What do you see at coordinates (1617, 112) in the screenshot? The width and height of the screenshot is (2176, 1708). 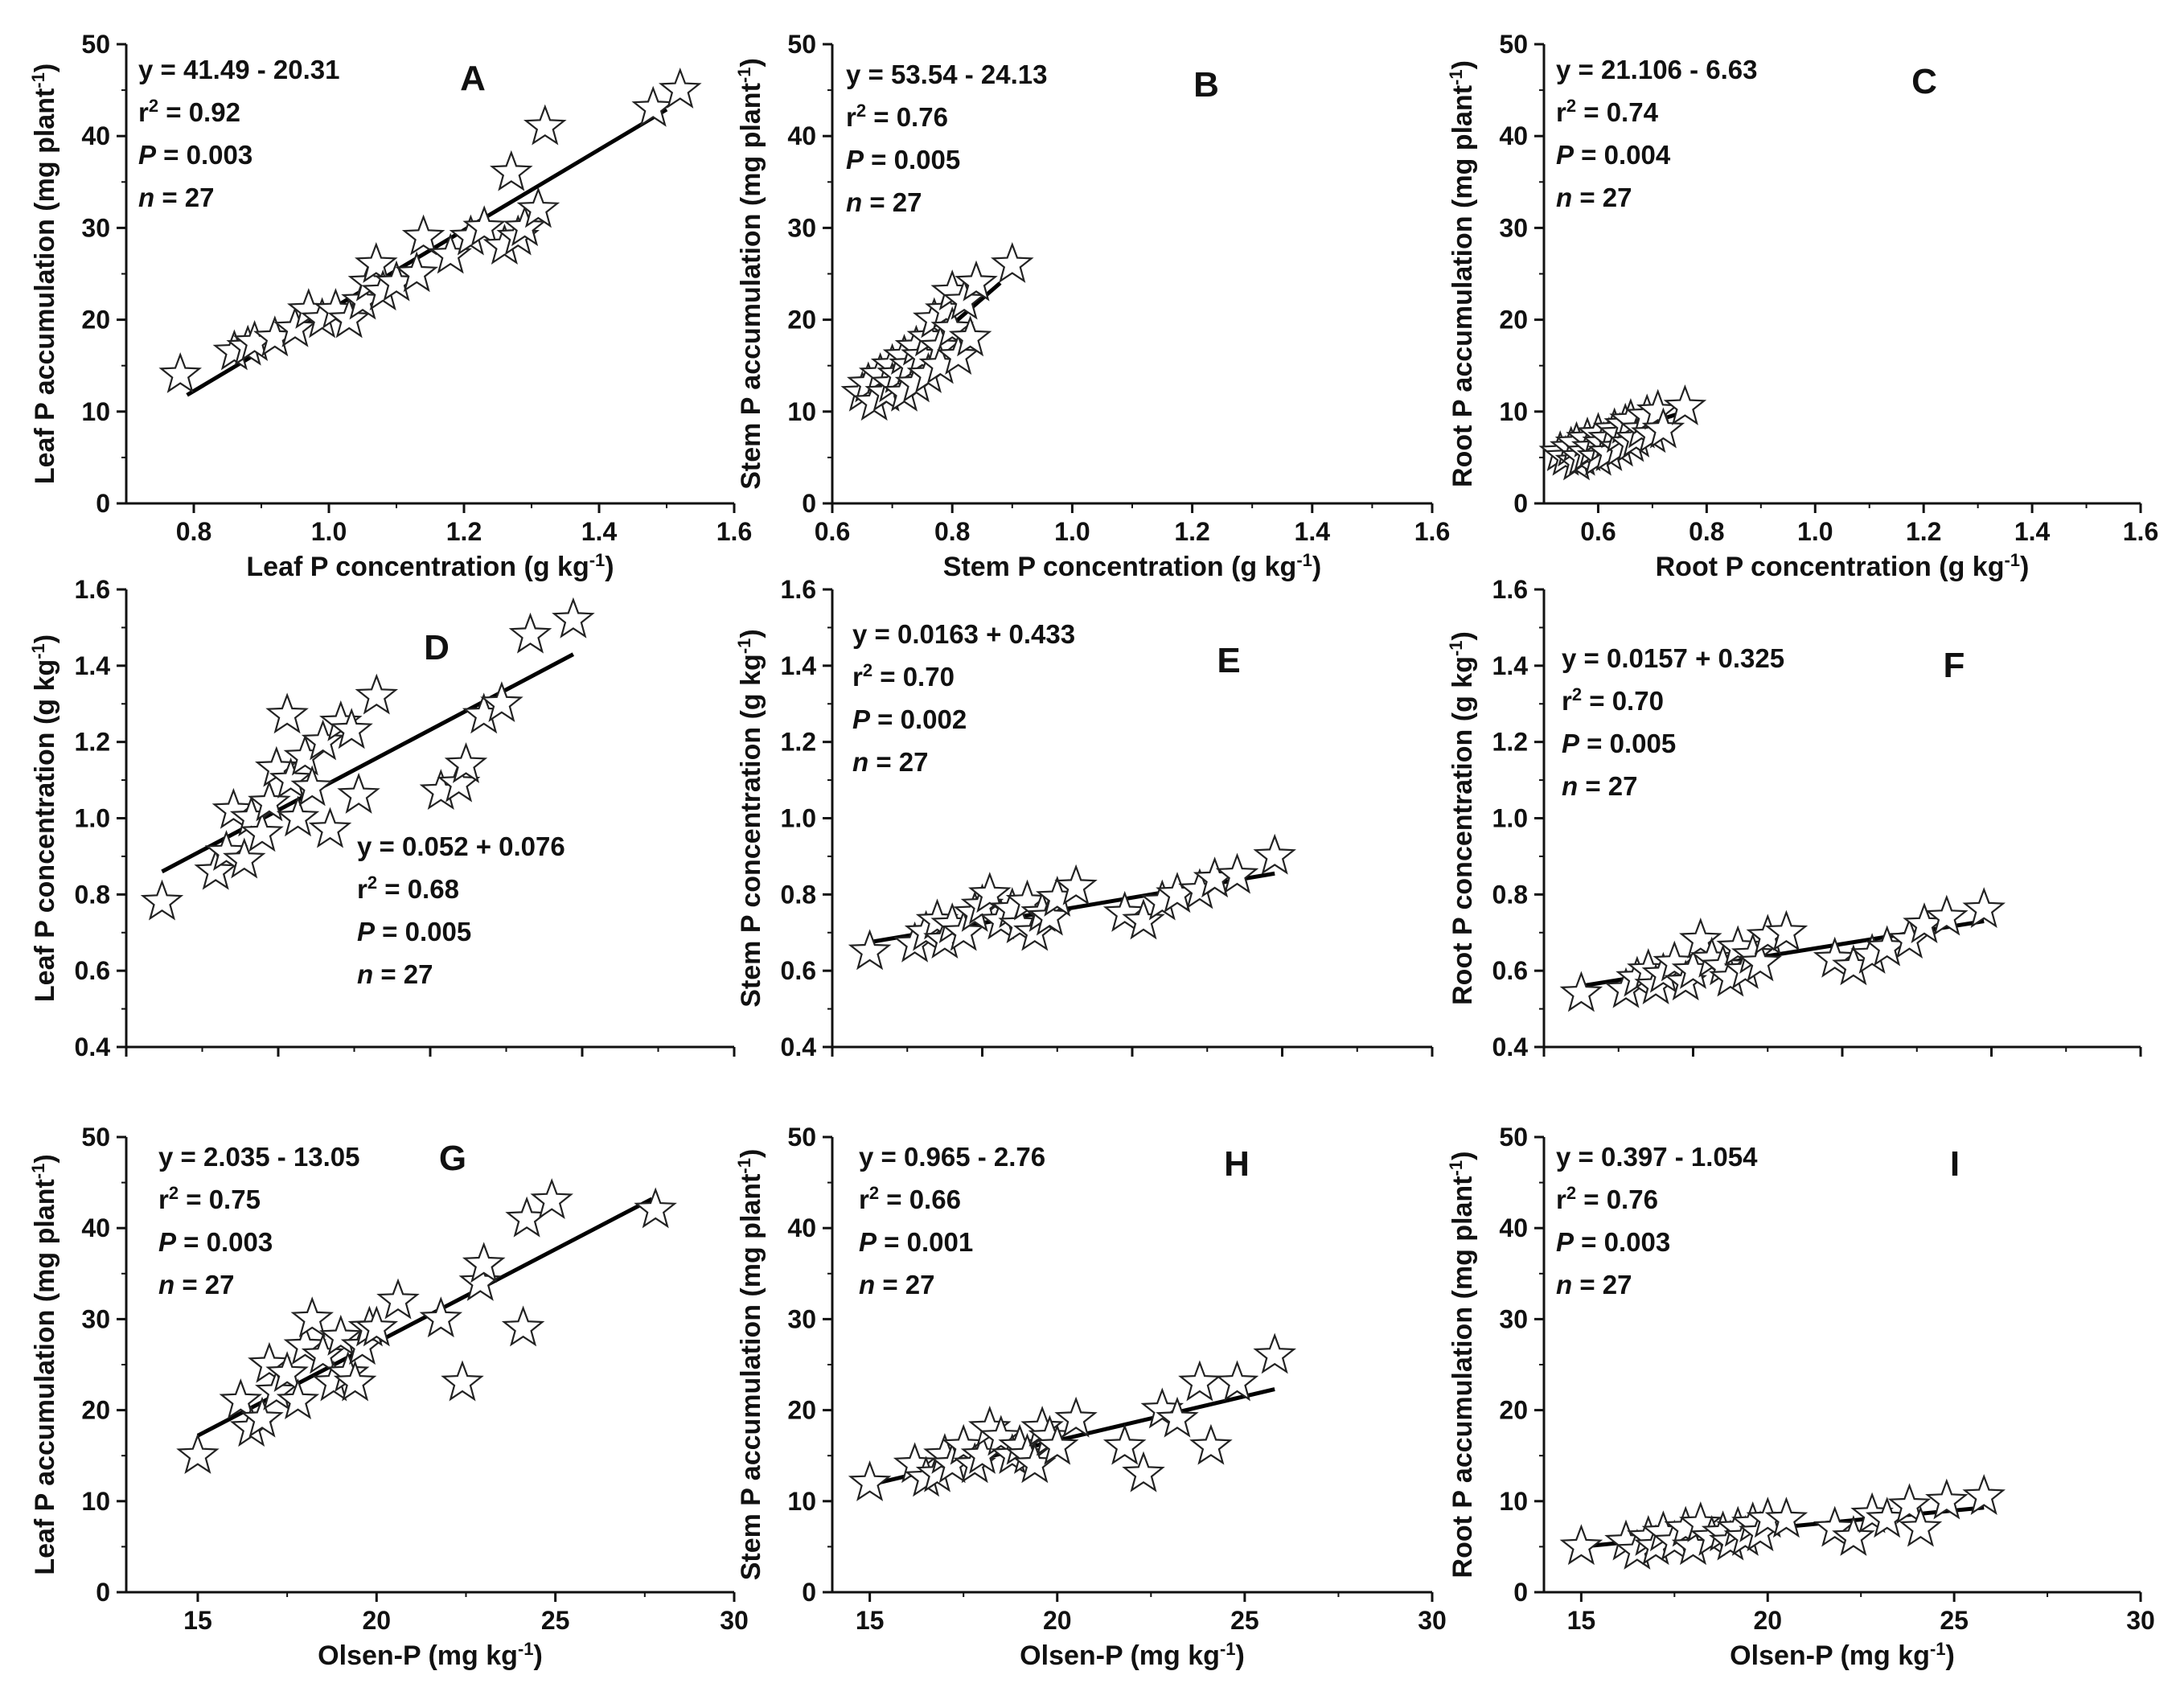 I see `r-squared-value: = 0.74` at bounding box center [1617, 112].